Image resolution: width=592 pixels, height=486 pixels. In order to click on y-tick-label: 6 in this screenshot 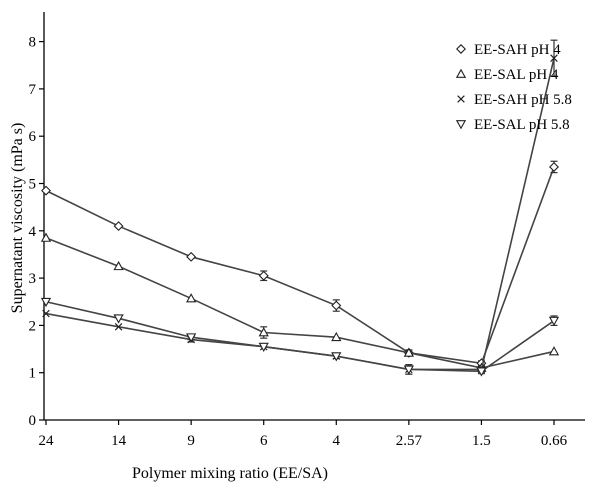, I will do `click(33, 137)`.